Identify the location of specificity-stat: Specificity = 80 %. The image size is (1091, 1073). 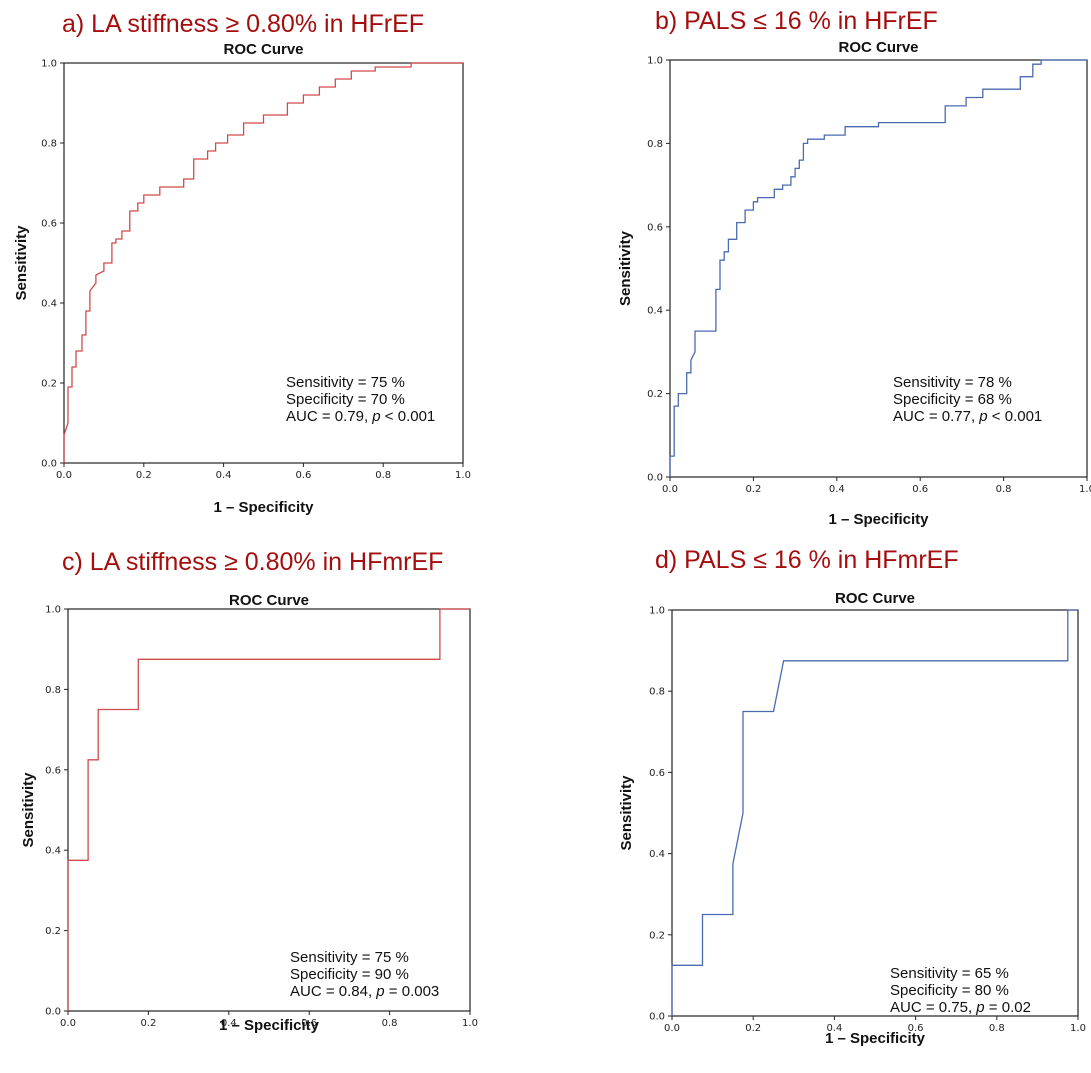
(949, 990).